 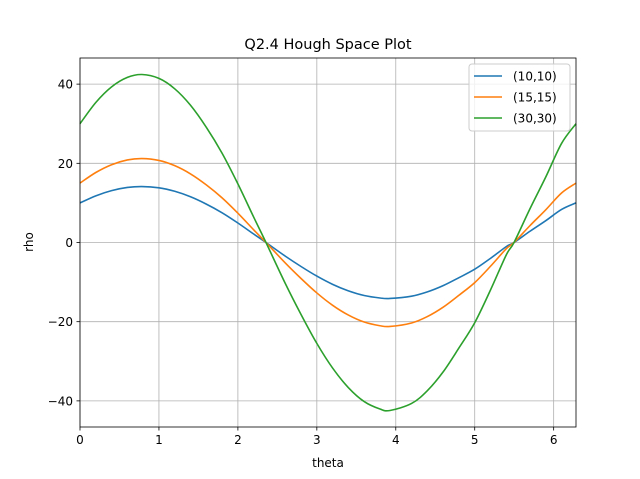 What do you see at coordinates (60, 322) in the screenshot?
I see `y-tick-label: −20` at bounding box center [60, 322].